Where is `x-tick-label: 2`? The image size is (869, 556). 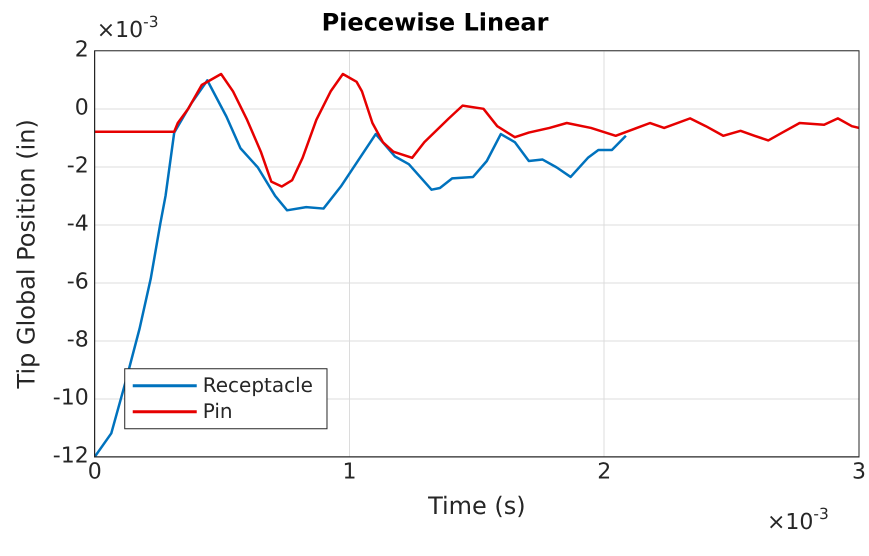 x-tick-label: 2 is located at coordinates (604, 472).